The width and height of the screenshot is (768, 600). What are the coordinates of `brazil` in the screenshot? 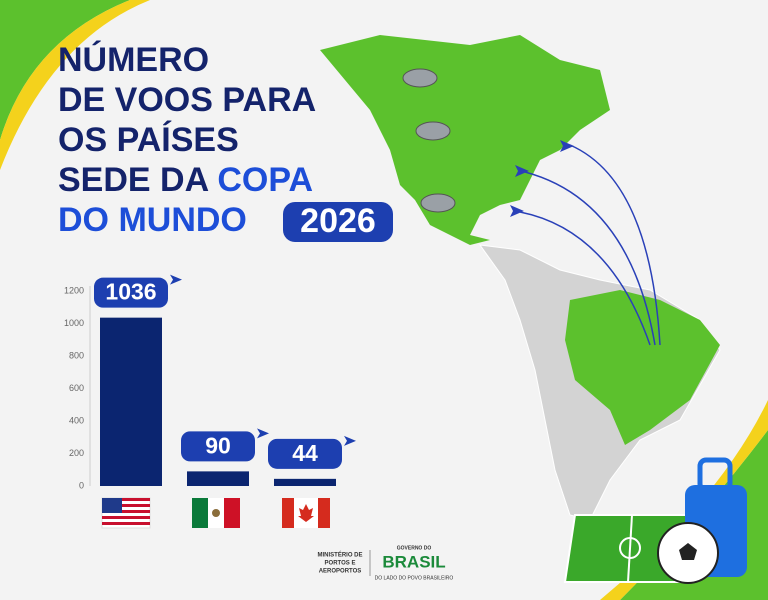 It's located at (642, 367).